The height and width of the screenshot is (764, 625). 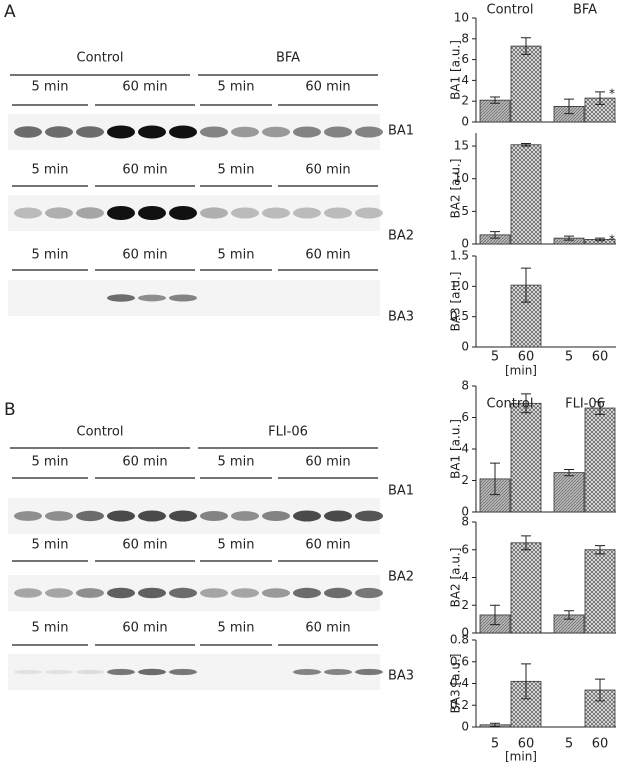 What do you see at coordinates (459, 316) in the screenshot?
I see `y-tick-label: 0.5` at bounding box center [459, 316].